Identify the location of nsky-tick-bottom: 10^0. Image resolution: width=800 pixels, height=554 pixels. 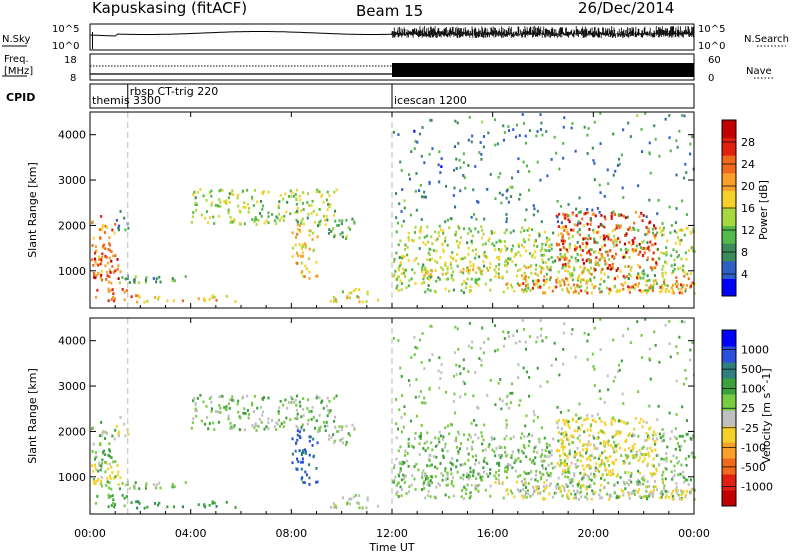
(65, 46).